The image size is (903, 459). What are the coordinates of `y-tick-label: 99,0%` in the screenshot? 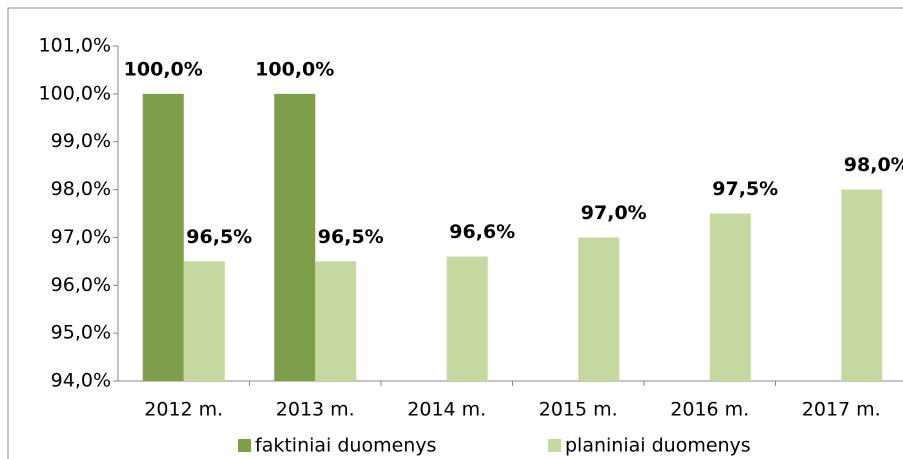 It's located at (81, 141).